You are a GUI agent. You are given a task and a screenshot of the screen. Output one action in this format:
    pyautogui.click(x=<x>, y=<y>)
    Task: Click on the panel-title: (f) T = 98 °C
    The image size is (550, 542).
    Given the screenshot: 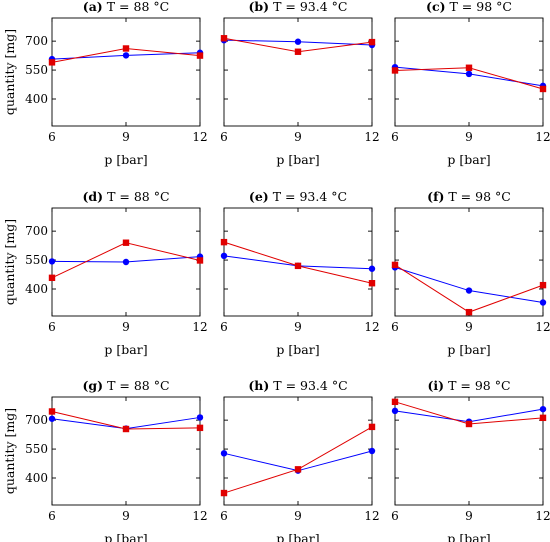 What is the action you would take?
    pyautogui.click(x=469, y=196)
    